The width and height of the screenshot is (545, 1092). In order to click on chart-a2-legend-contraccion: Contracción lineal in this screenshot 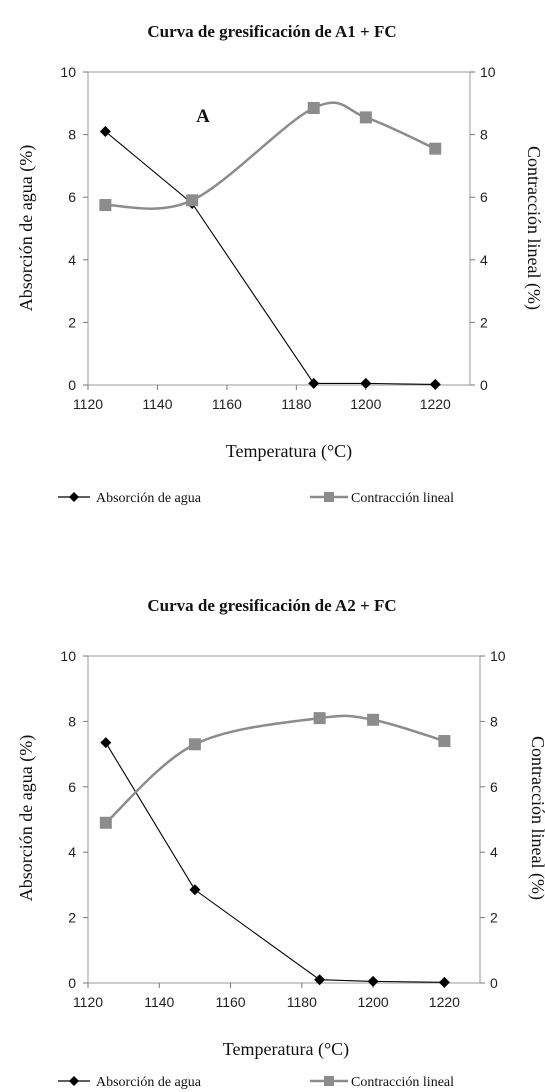, I will do `click(382, 1082)`.